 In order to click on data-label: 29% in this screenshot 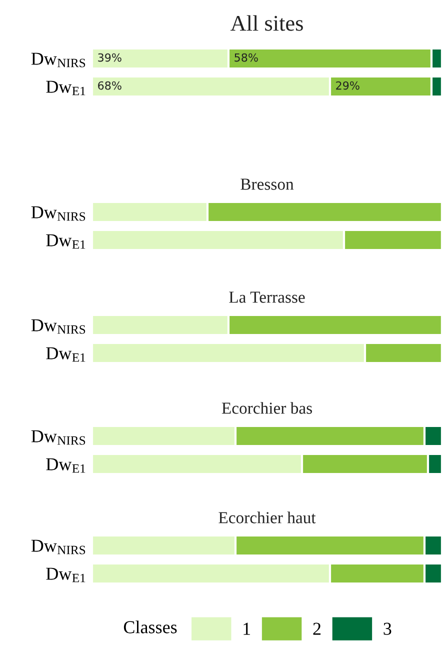, I will do `click(348, 85)`.